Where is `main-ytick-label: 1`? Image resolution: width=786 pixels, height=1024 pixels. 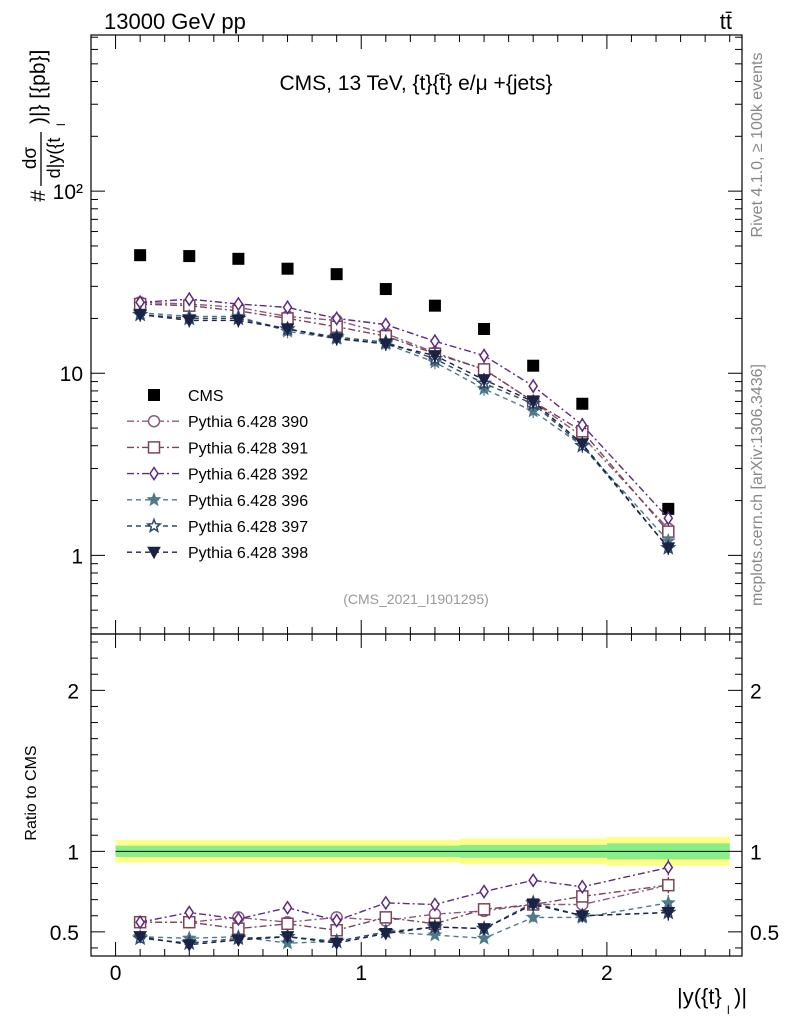 main-ytick-label: 1 is located at coordinates (77, 556).